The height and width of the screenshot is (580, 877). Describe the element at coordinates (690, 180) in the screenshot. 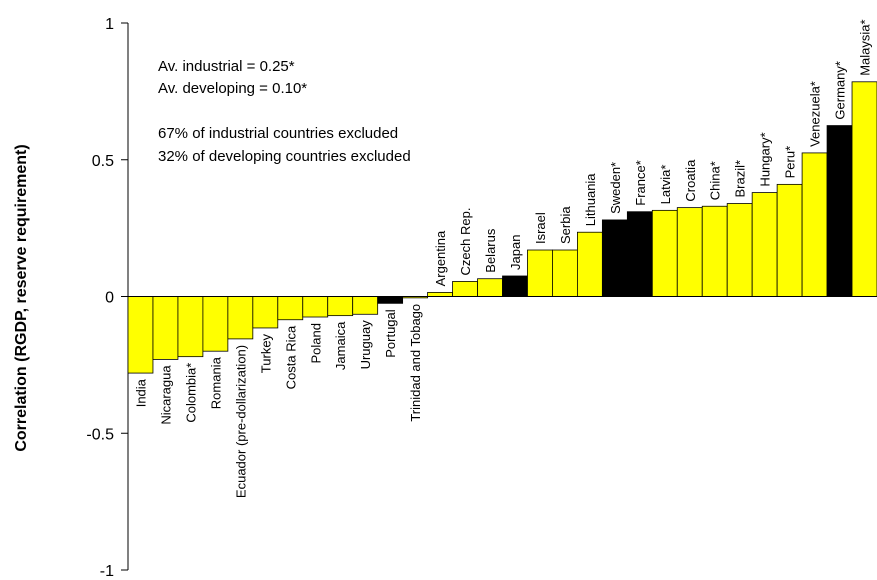

I see `bar-label: Croatia` at that location.